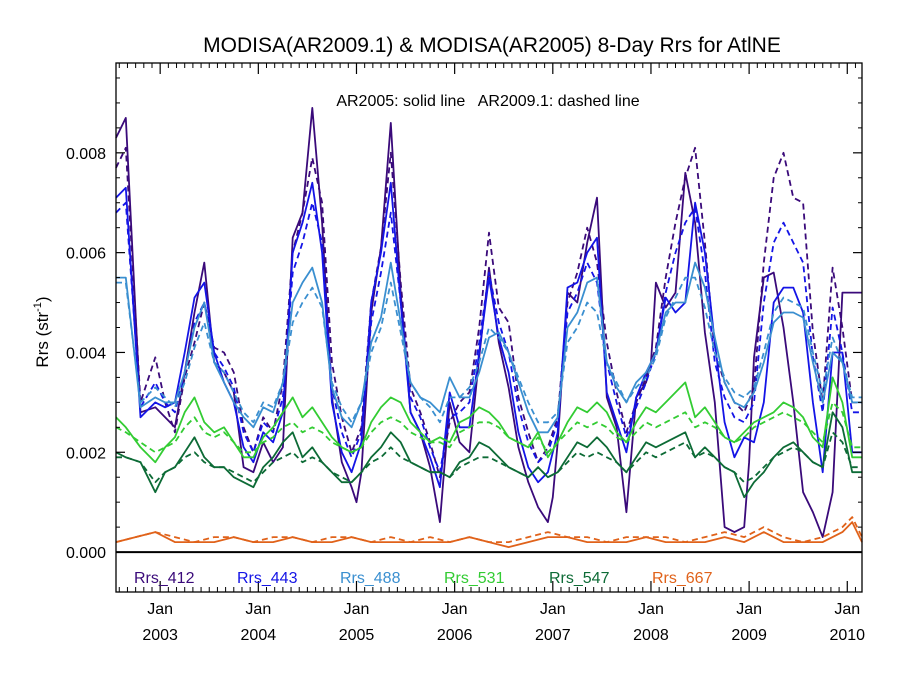 Image resolution: width=900 pixels, height=675 pixels. What do you see at coordinates (370, 578) in the screenshot?
I see `legend-entry-rrs-488: Rrs_488` at bounding box center [370, 578].